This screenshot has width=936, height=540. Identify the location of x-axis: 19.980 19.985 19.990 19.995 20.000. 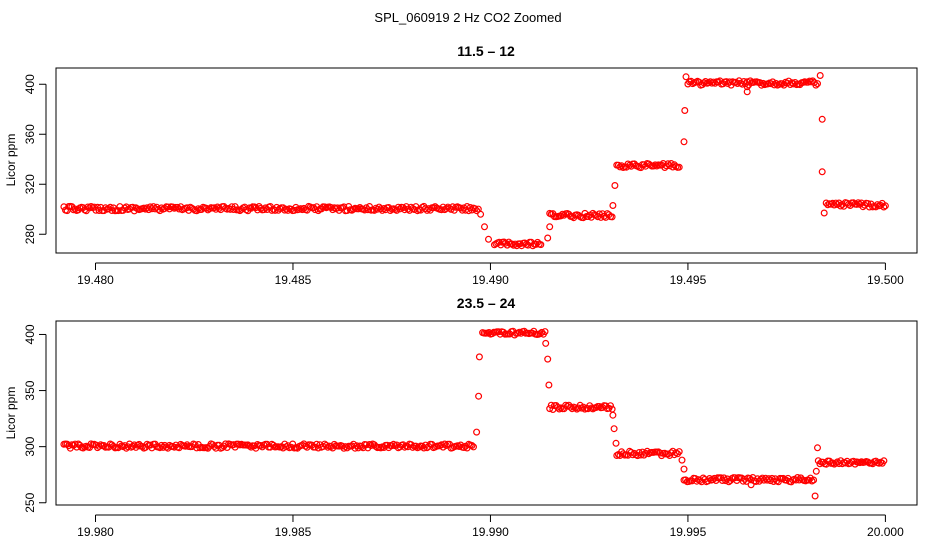
(490, 526).